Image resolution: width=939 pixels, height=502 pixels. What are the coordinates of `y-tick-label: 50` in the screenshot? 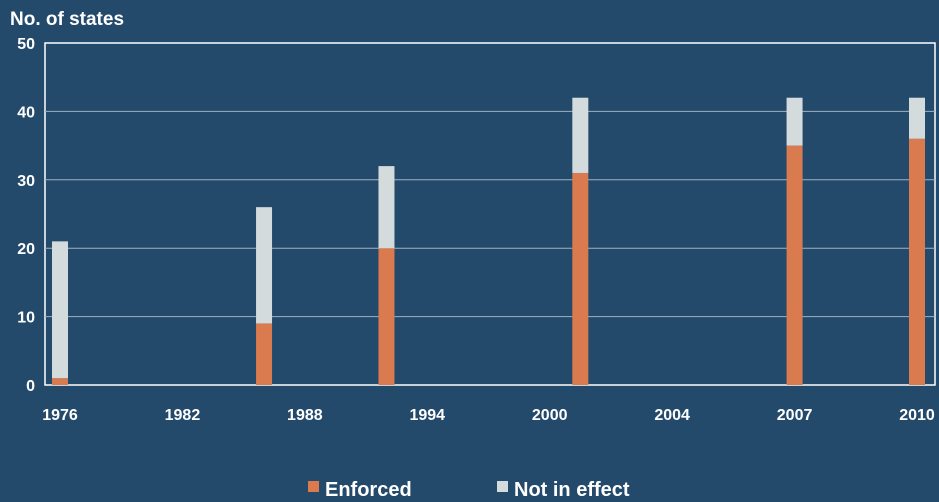 It's located at (26, 44).